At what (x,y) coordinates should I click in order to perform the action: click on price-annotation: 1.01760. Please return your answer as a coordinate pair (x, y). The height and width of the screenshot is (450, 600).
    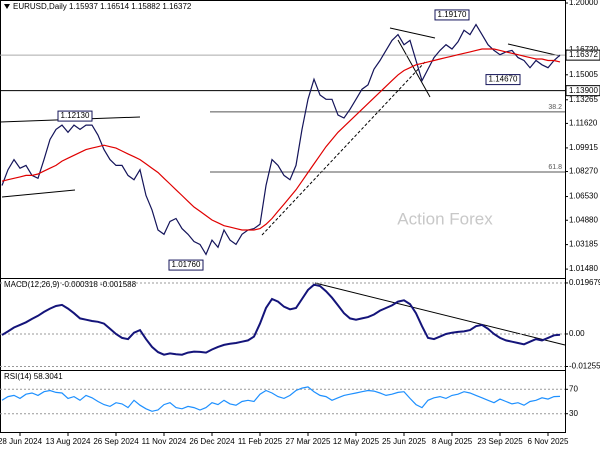
    Looking at the image, I should click on (186, 264).